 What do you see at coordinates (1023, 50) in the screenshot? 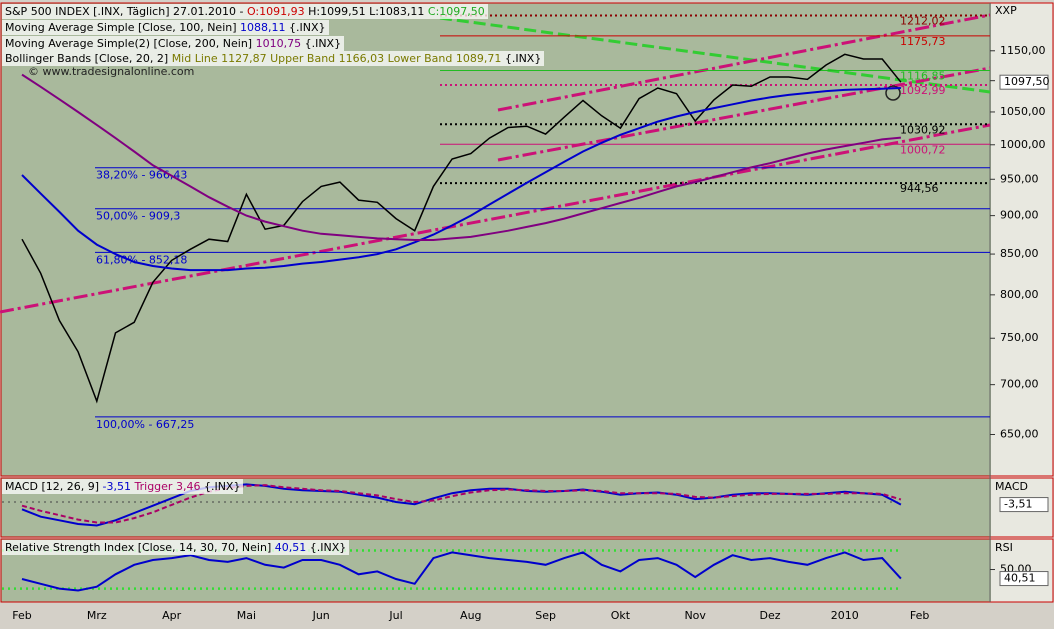
I see `y-tick-label: 1150,00` at bounding box center [1023, 50].